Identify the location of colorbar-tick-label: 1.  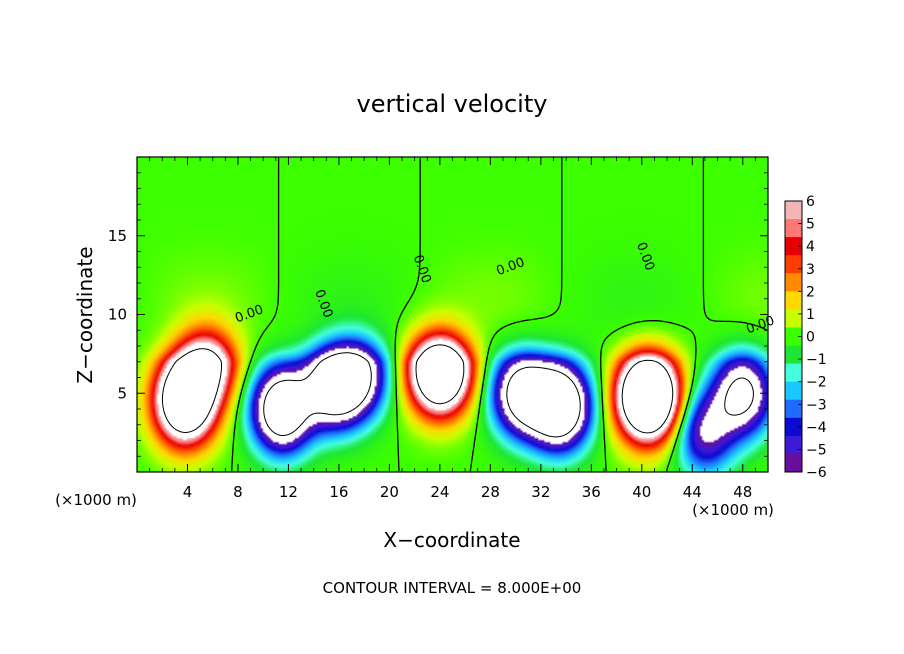
(810, 315).